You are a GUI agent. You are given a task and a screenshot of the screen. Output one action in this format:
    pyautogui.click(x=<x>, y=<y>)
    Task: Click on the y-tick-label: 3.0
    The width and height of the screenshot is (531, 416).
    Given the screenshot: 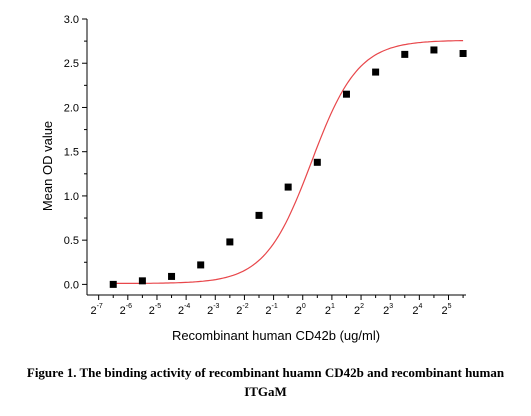 What is the action you would take?
    pyautogui.click(x=71, y=20)
    